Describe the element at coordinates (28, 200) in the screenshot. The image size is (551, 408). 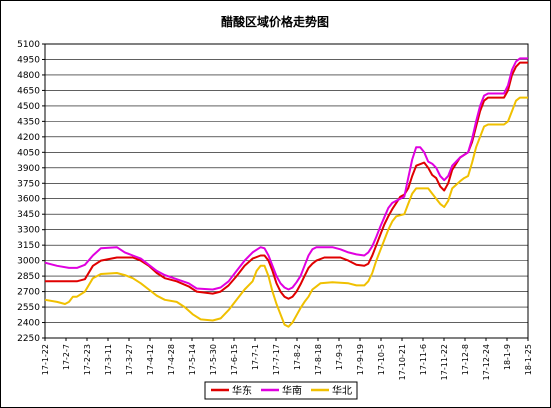
I see `y-tick-label: 3600` at that location.